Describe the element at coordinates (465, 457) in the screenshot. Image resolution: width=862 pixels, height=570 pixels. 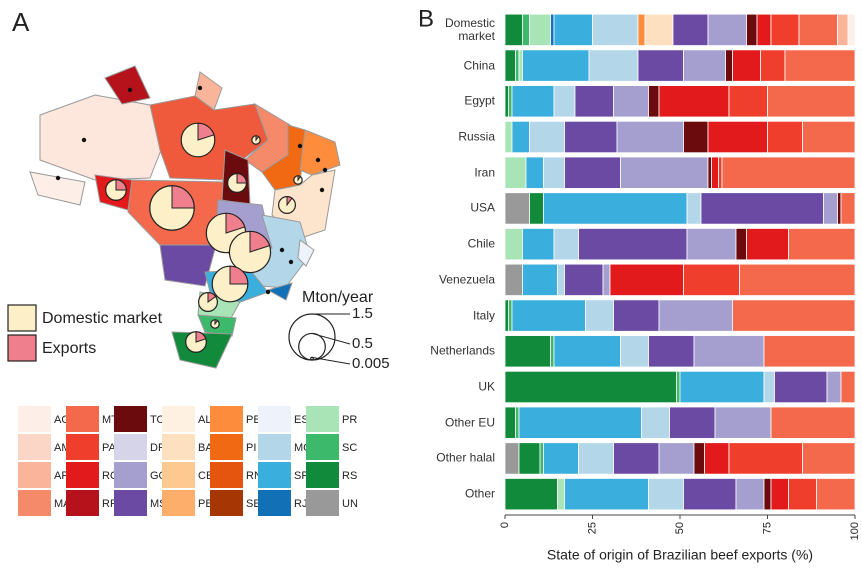
I see `y-tick-label: Other halal` at that location.